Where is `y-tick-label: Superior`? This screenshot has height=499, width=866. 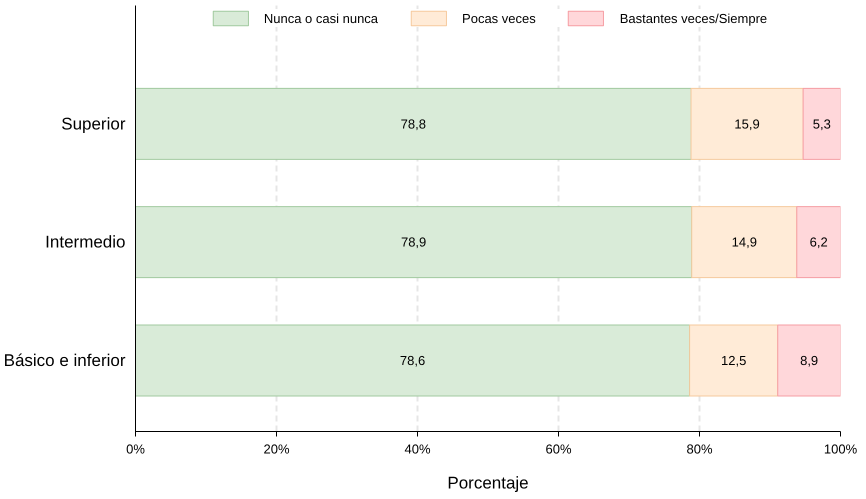 y-tick-label: Superior is located at coordinates (93, 124).